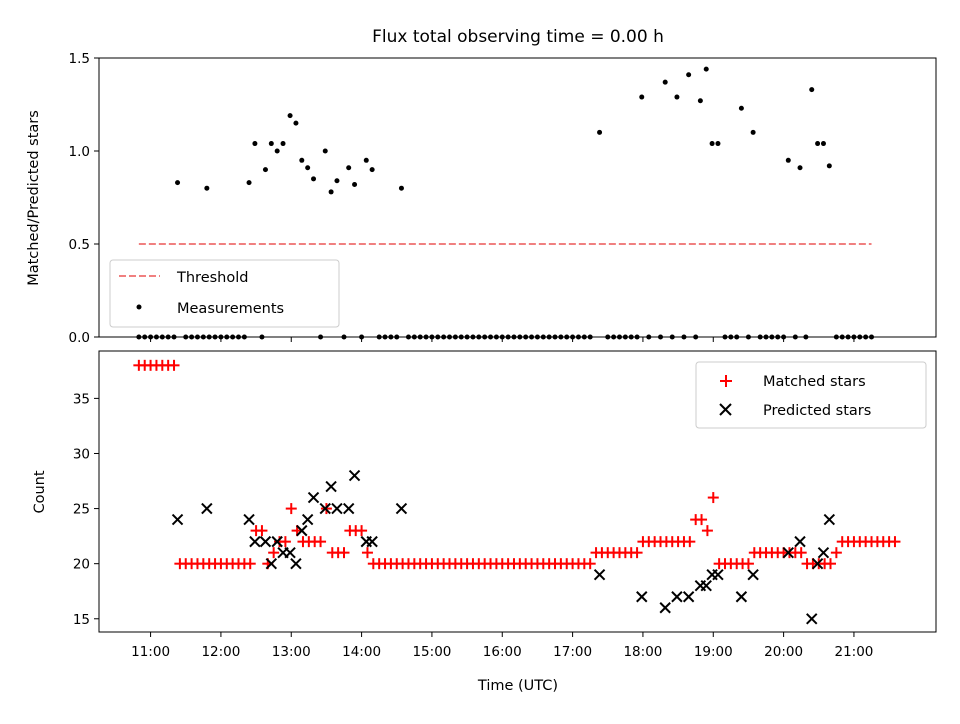 The image size is (960, 724). I want to click on legend-predicted-label: Predicted stars, so click(817, 411).